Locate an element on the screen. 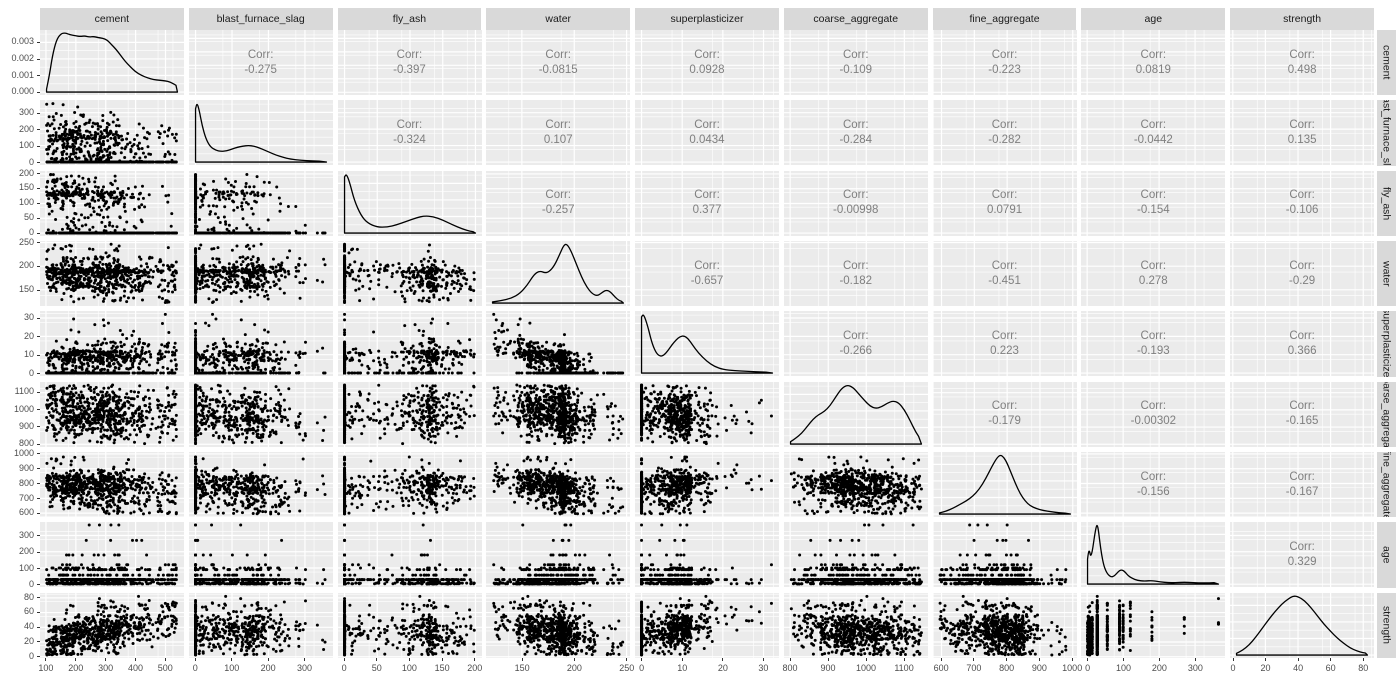 This screenshot has height=691, width=1400. corr-value: 0.0928 is located at coordinates (707, 69).